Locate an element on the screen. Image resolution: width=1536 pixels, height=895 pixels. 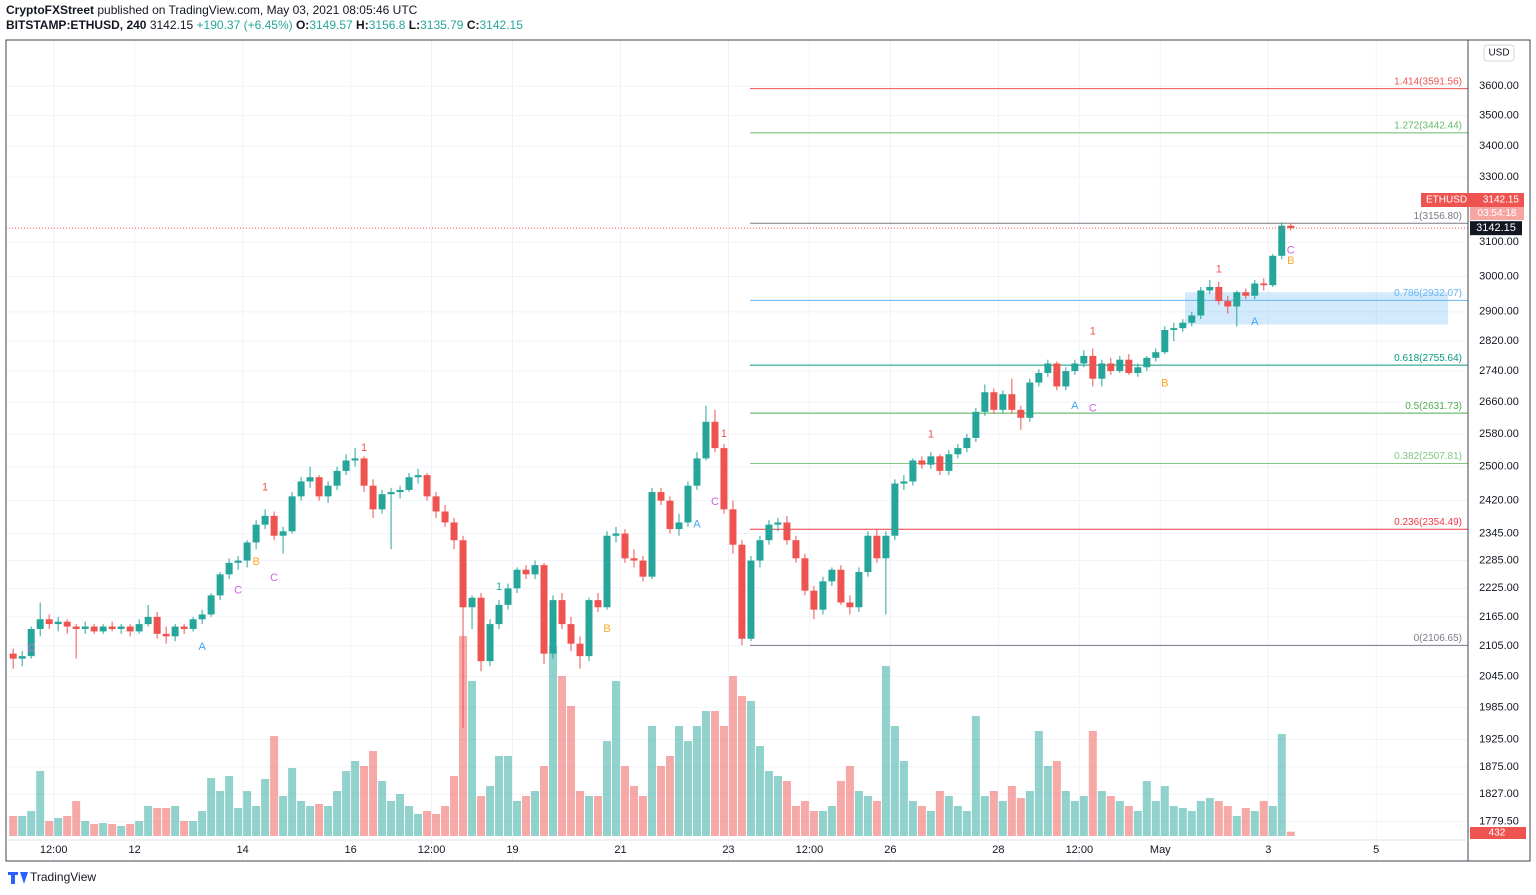
fib-label: 0(2106.65) is located at coordinates (1438, 638).